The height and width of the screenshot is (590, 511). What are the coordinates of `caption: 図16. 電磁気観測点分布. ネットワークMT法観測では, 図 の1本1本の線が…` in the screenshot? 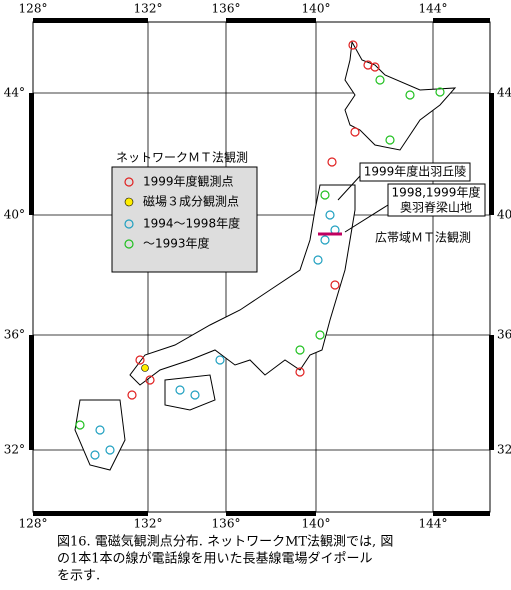 It's located at (225, 559).